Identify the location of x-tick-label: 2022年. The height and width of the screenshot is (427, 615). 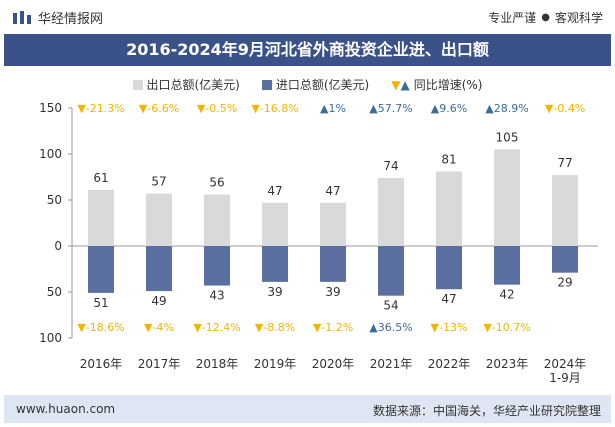
(449, 364).